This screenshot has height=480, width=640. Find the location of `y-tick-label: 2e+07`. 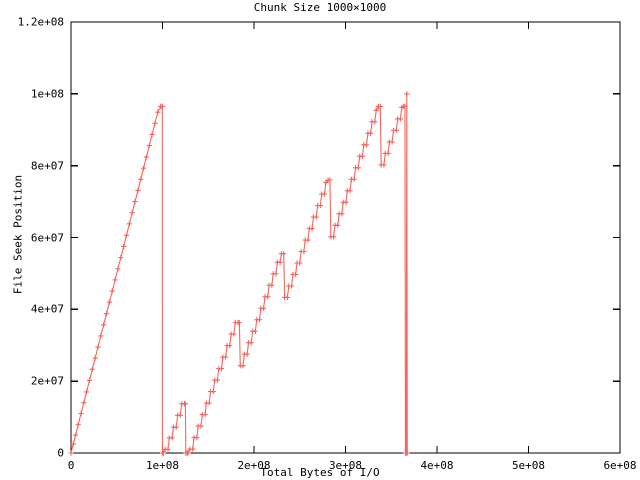

y-tick-label: 2e+07 is located at coordinates (47, 381).